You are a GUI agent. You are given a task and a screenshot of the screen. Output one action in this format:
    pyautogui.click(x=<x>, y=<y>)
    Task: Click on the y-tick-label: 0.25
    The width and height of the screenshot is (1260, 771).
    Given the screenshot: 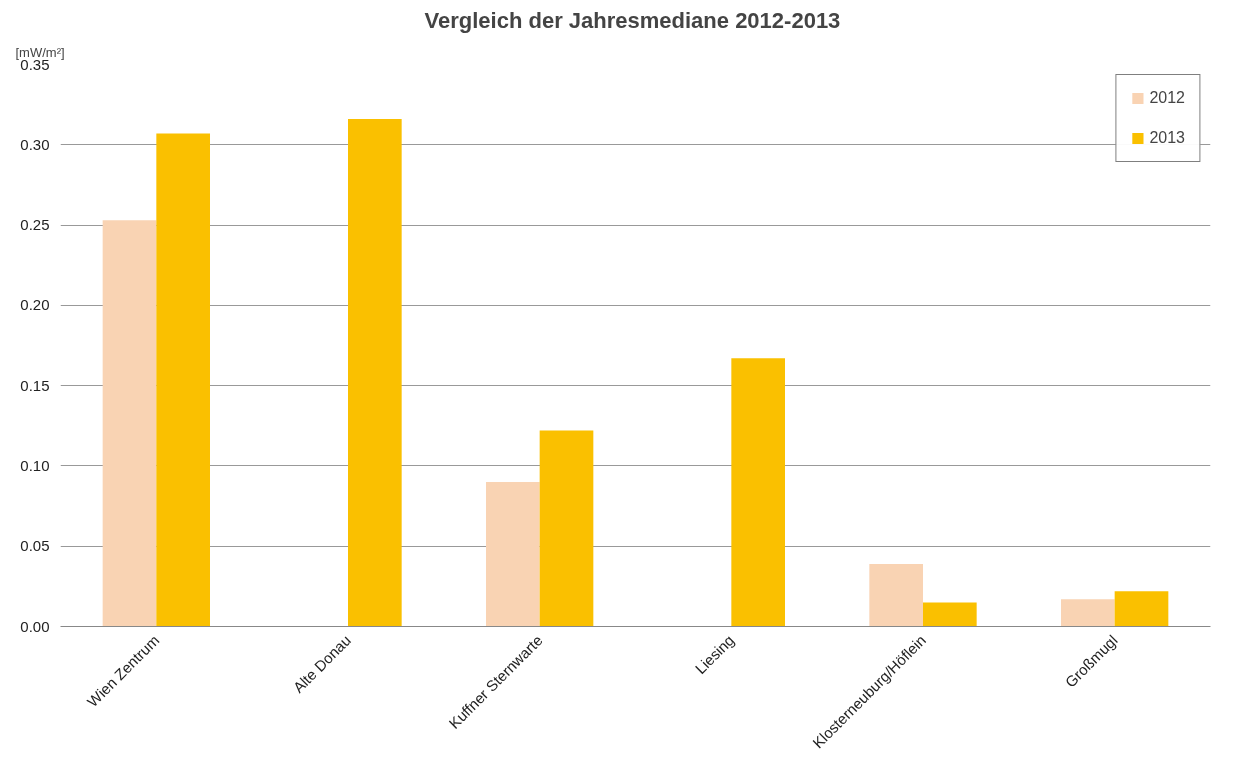 What is the action you would take?
    pyautogui.click(x=35, y=225)
    